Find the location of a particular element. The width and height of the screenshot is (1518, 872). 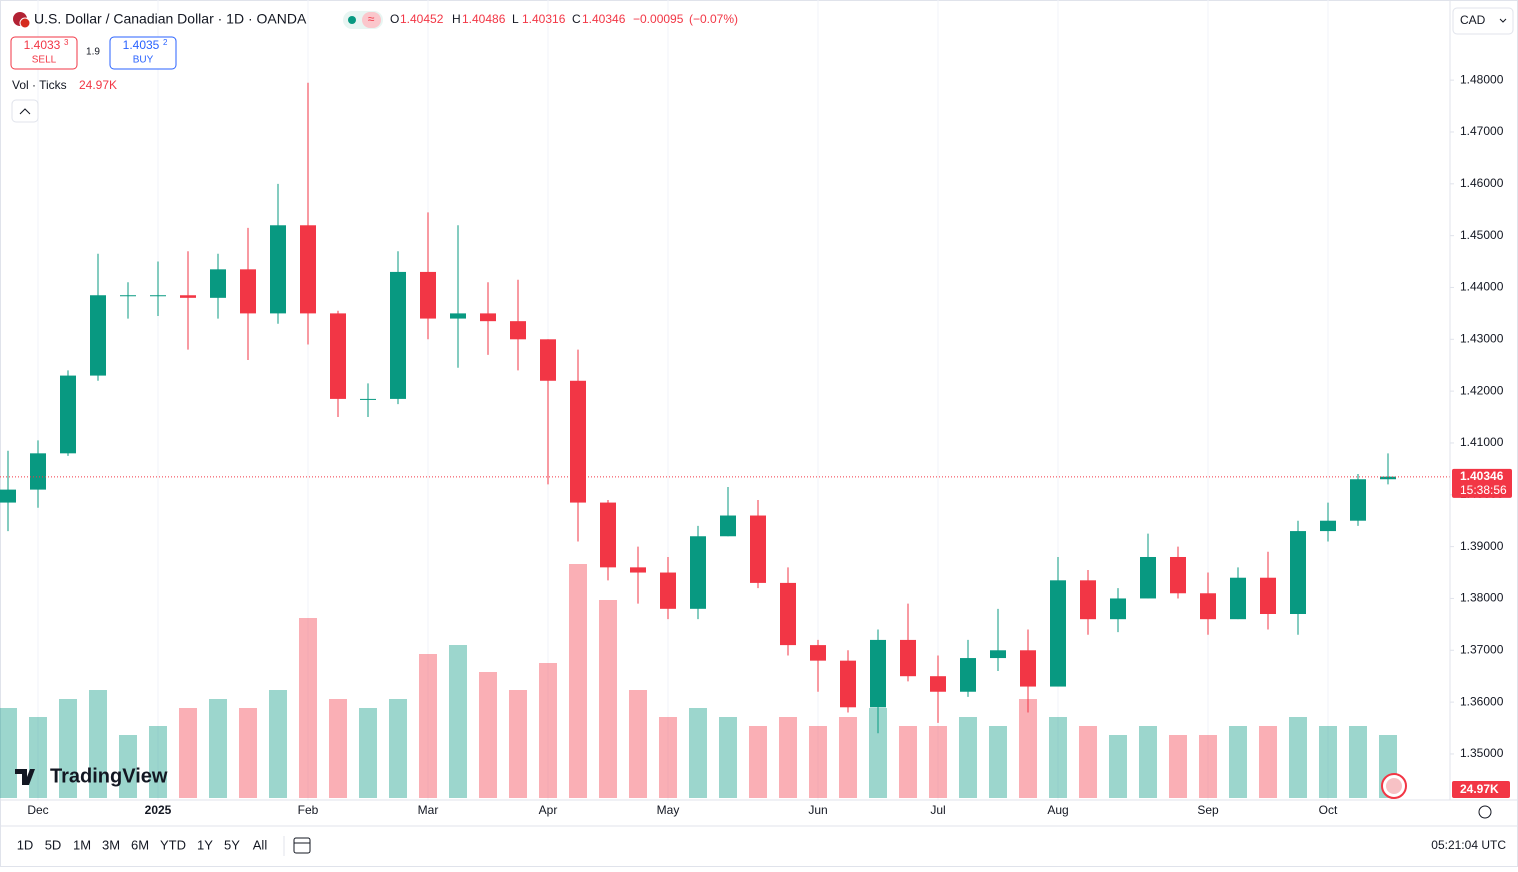

spread: 1.9 is located at coordinates (93, 52).